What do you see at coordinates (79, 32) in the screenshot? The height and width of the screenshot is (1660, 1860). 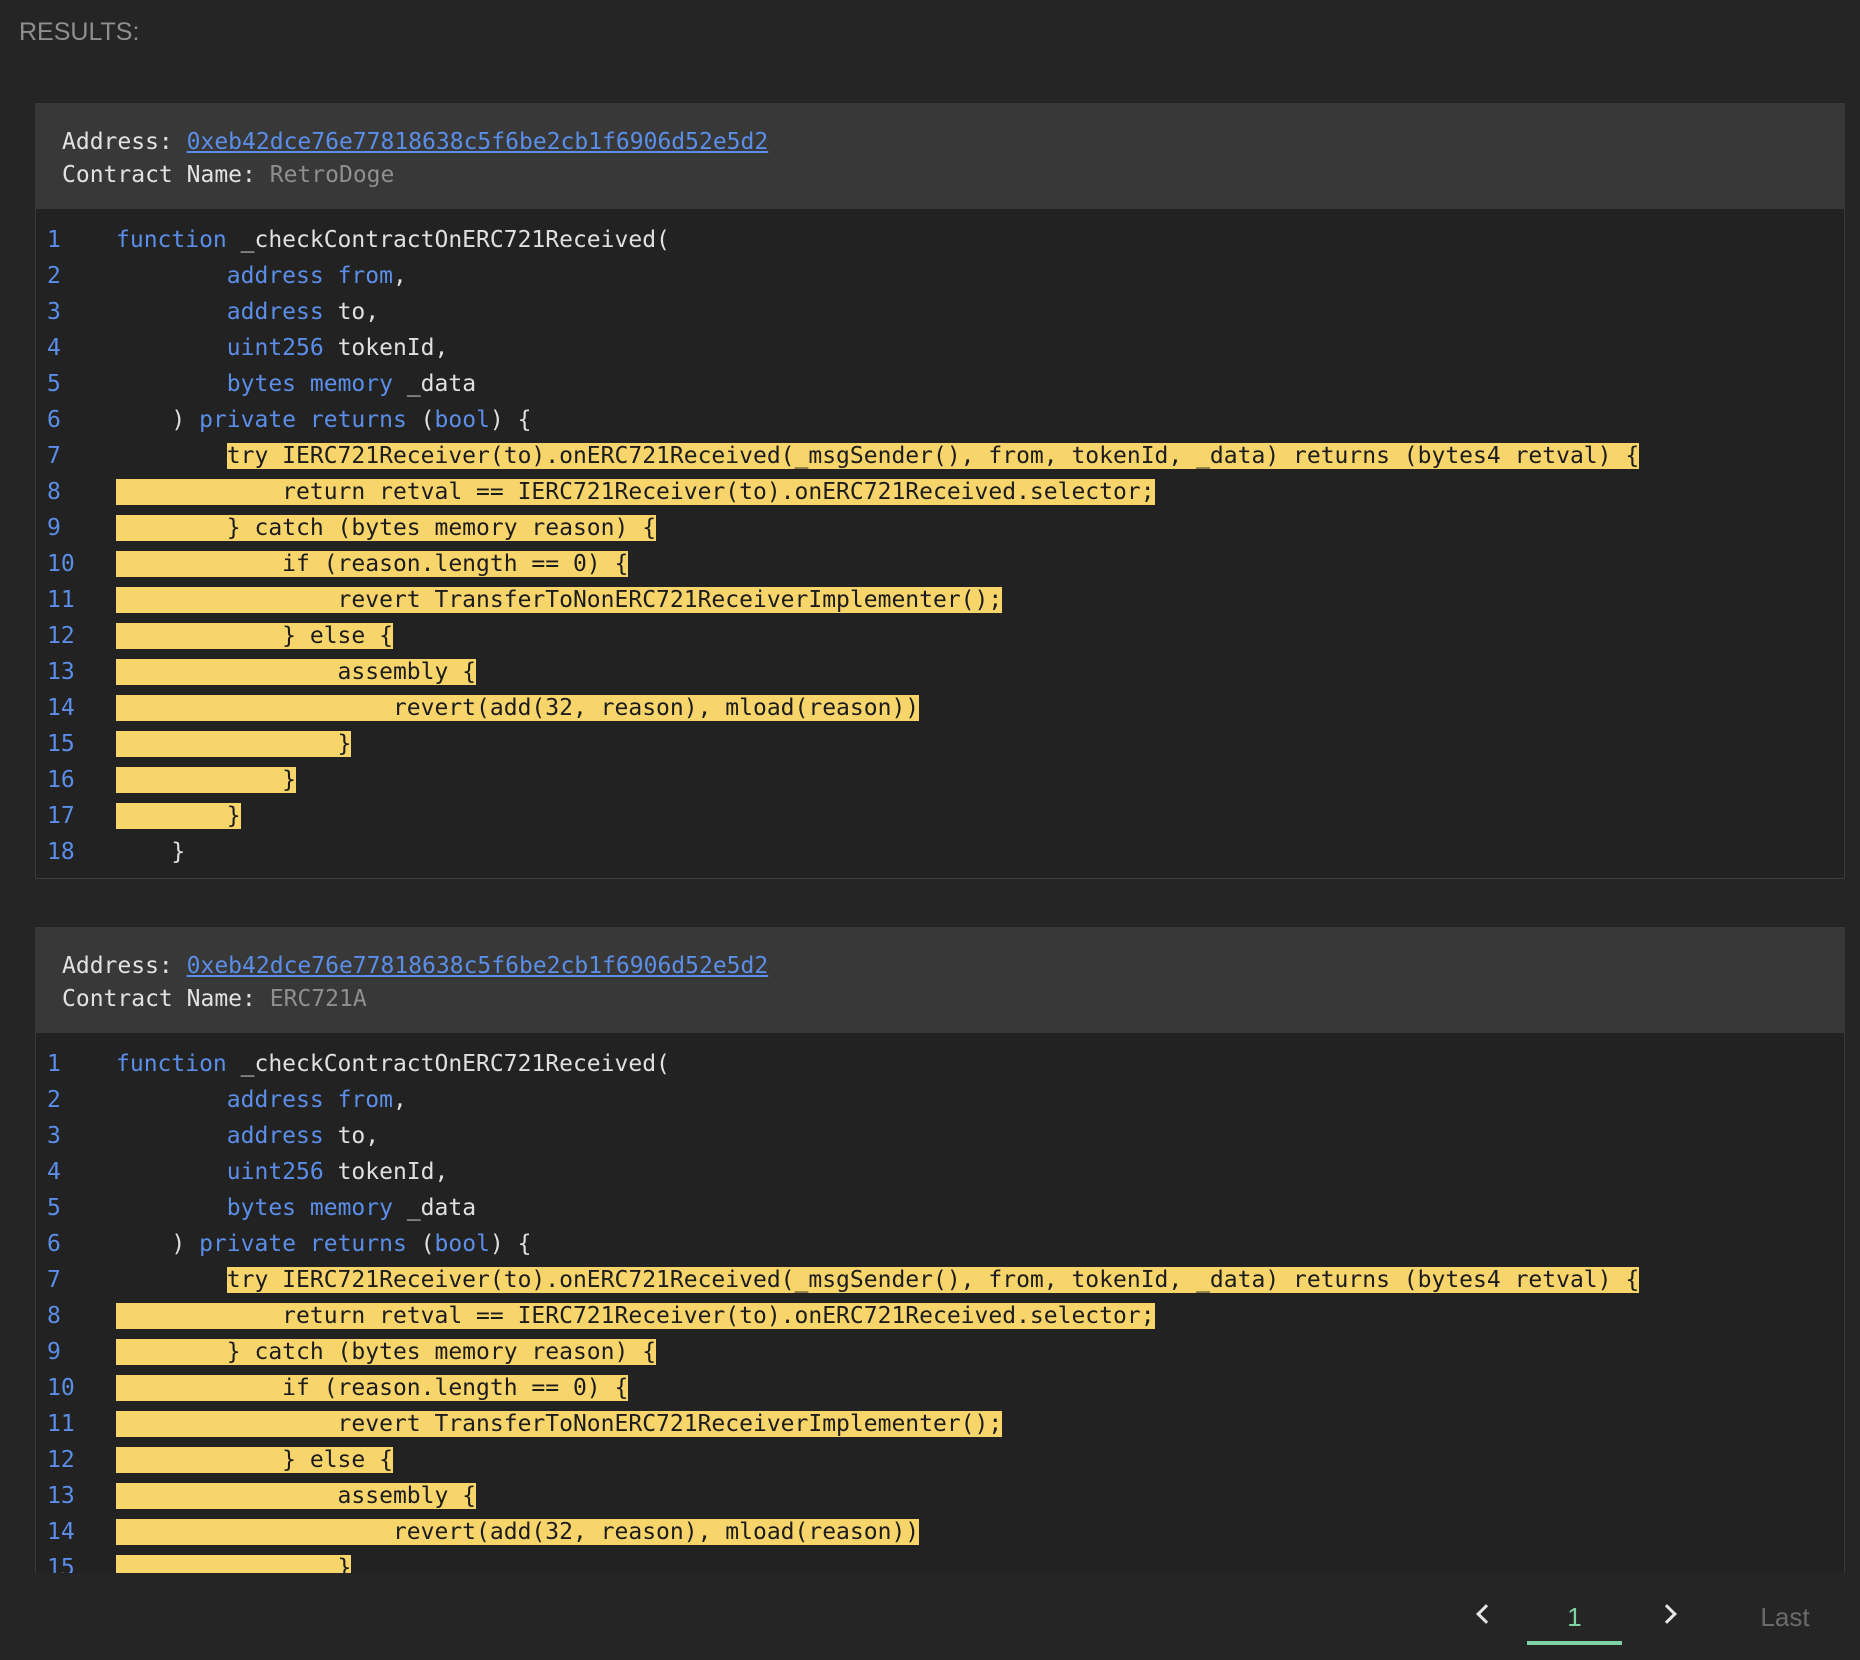 I see `results-label: RESULTS:` at bounding box center [79, 32].